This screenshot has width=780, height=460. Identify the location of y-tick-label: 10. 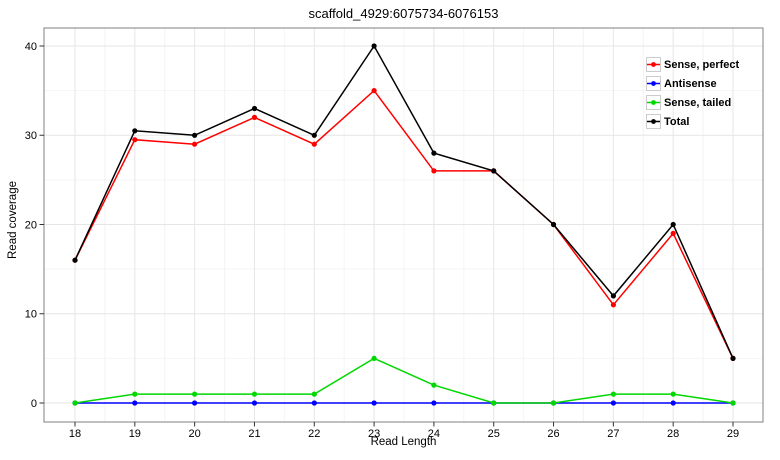
(31, 315).